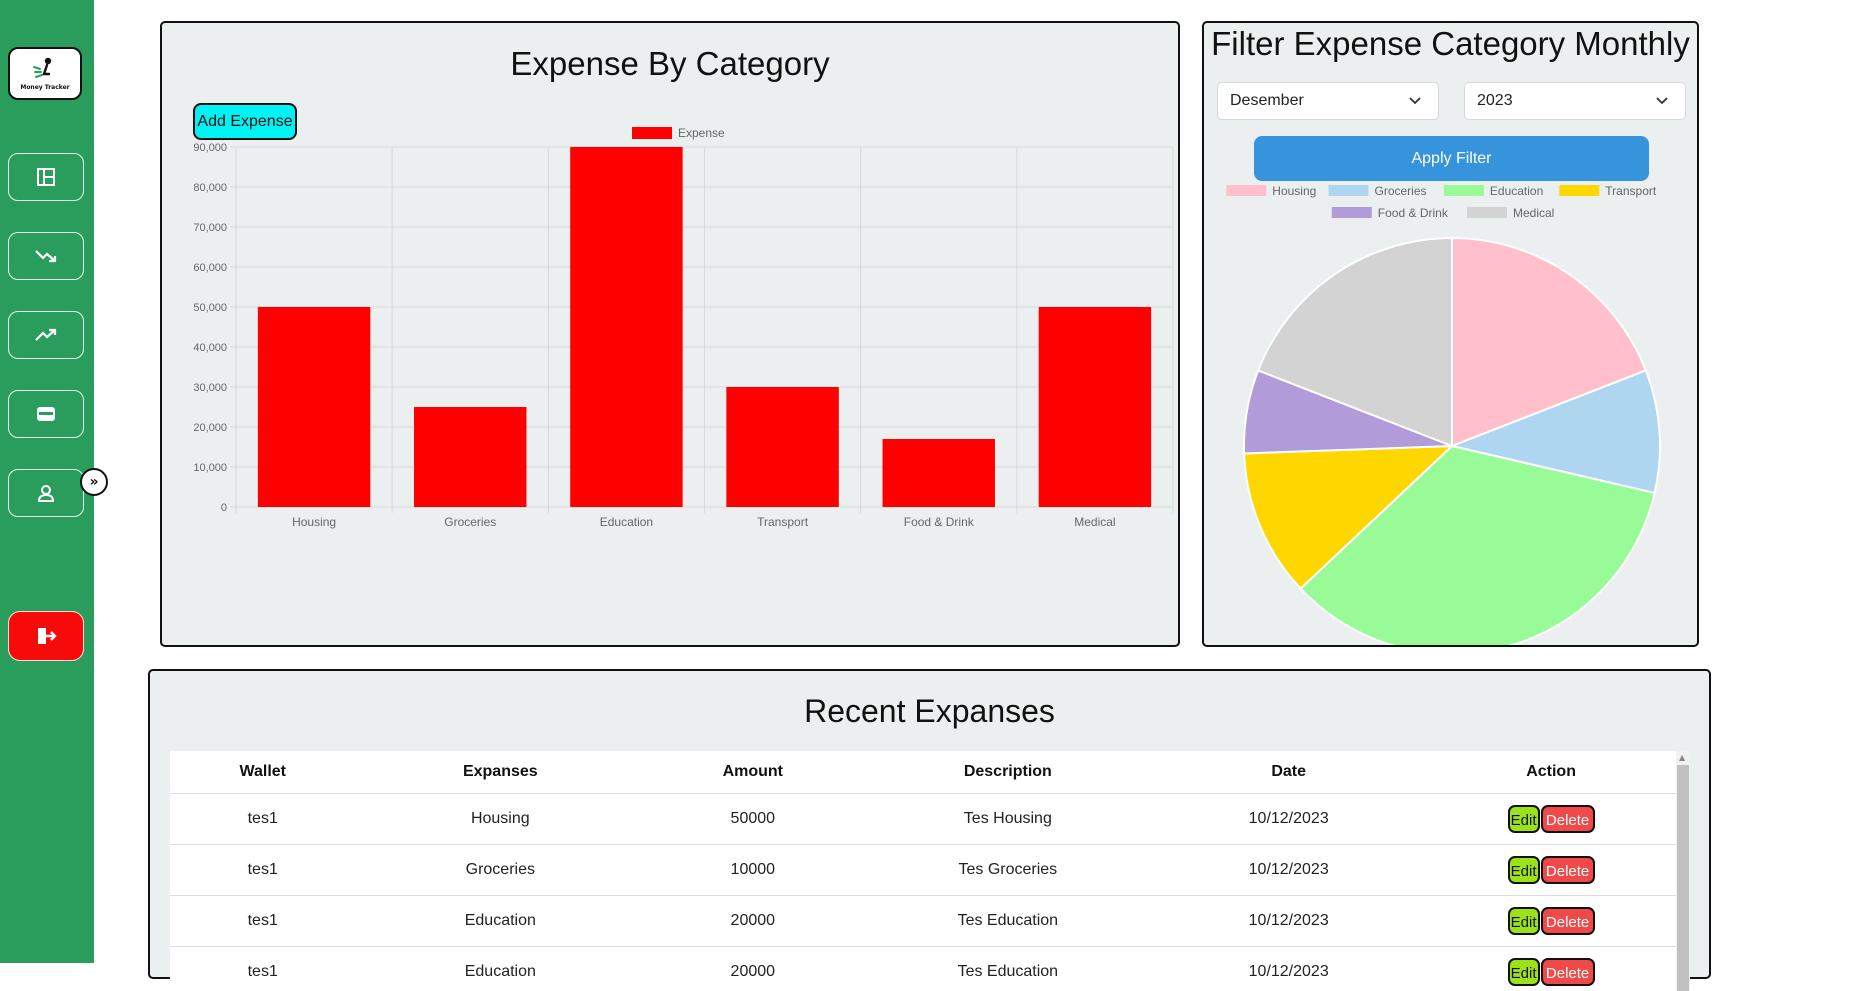  Describe the element at coordinates (752, 772) in the screenshot. I see `header-amount: Amount` at that location.